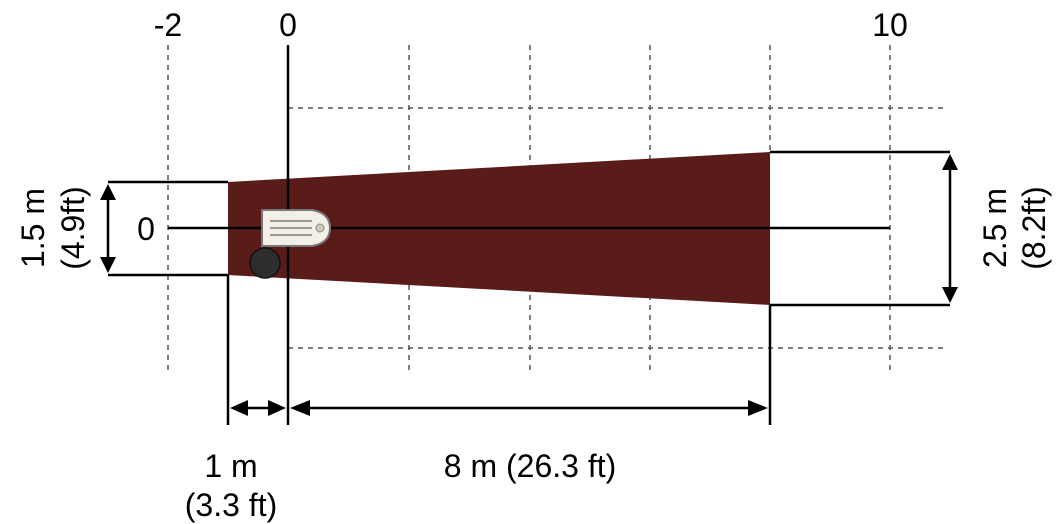  What do you see at coordinates (530, 466) in the screenshot?
I see `front-range-label: 8 m (26.3 ft)` at bounding box center [530, 466].